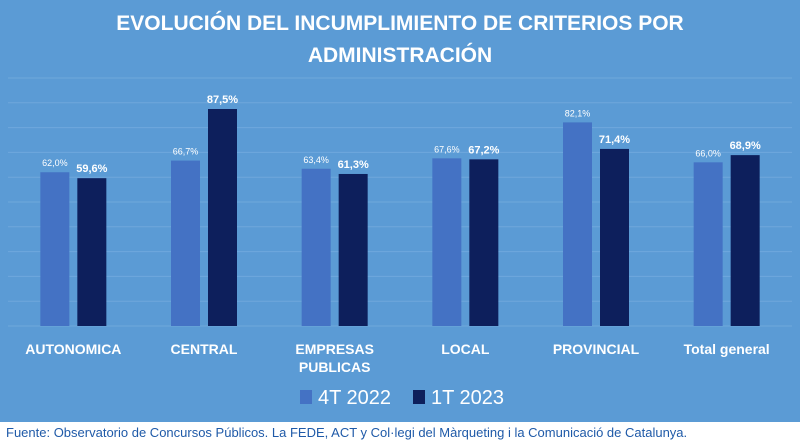 The height and width of the screenshot is (448, 800). Describe the element at coordinates (465, 349) in the screenshot. I see `category-label: LOCAL` at that location.